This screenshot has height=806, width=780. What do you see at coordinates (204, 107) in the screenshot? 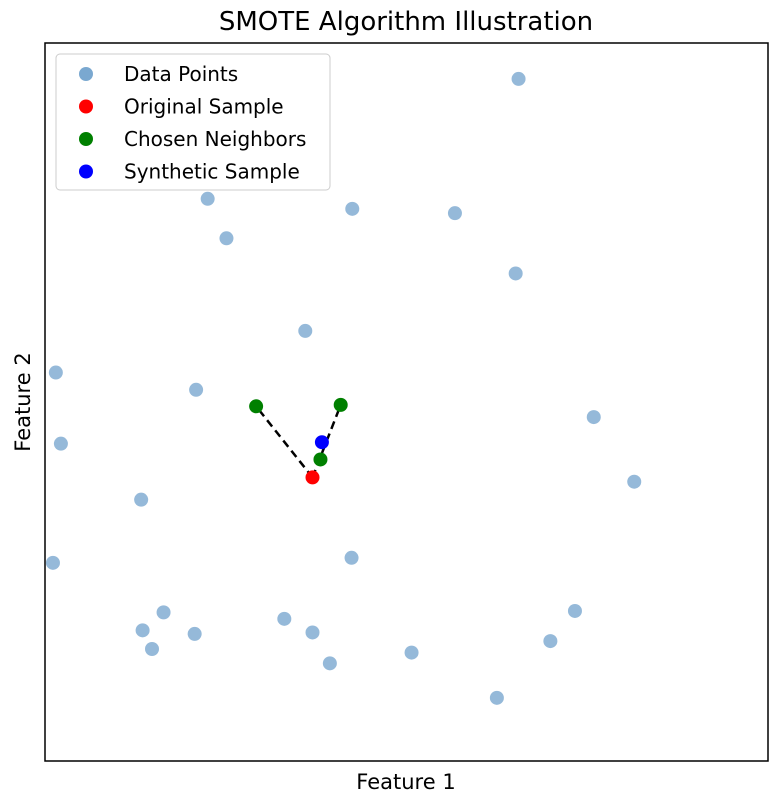
I see `legend-label-original-sample: Original Sample` at bounding box center [204, 107].